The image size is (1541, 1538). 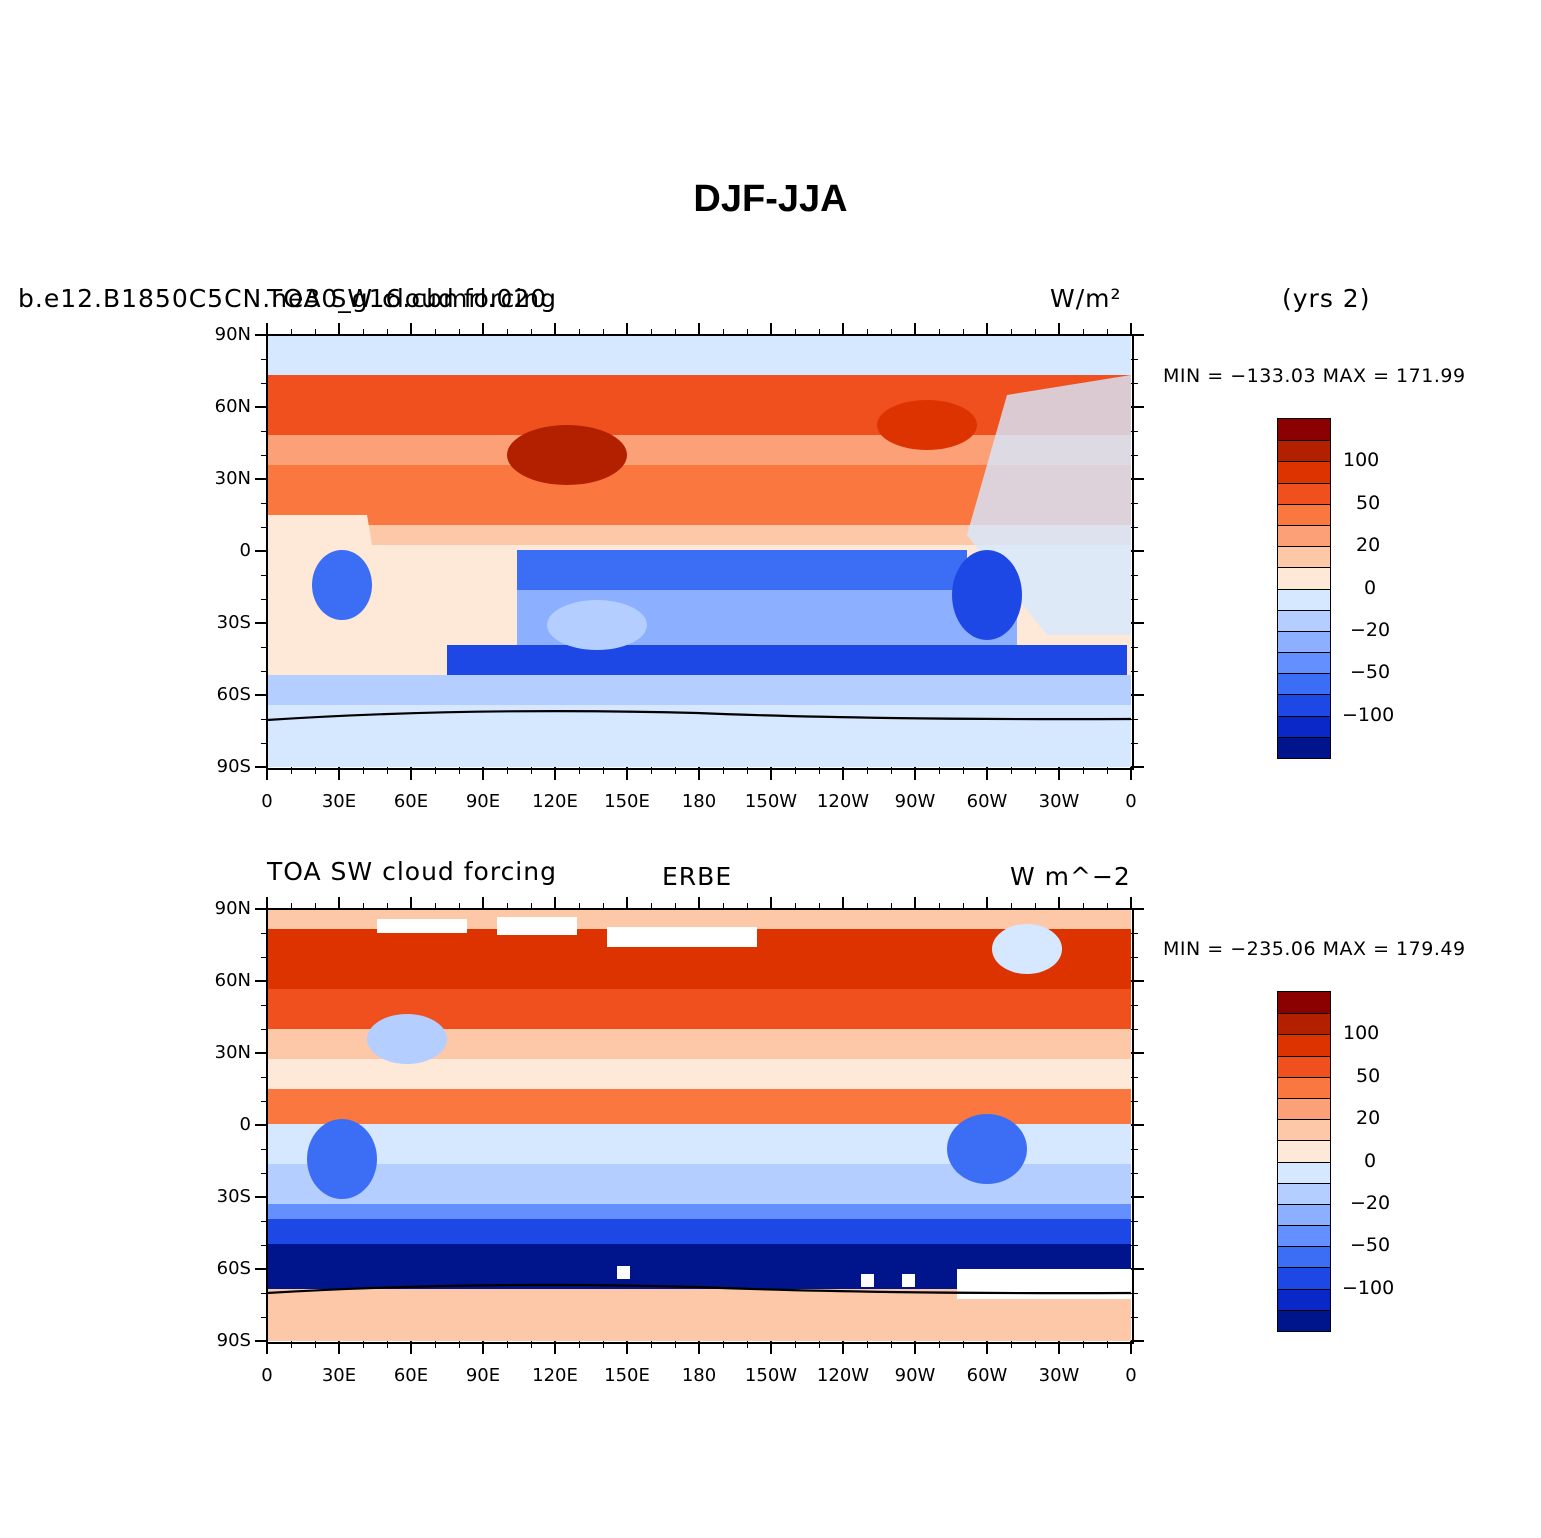 I want to click on panel2-lon-label: 120E, so click(x=555, y=1375).